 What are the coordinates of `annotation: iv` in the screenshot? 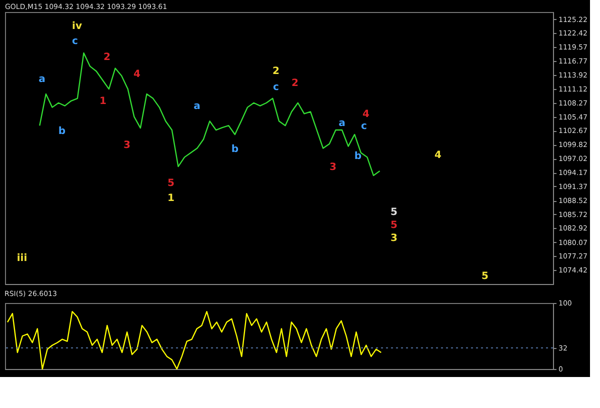 It's located at (77, 26).